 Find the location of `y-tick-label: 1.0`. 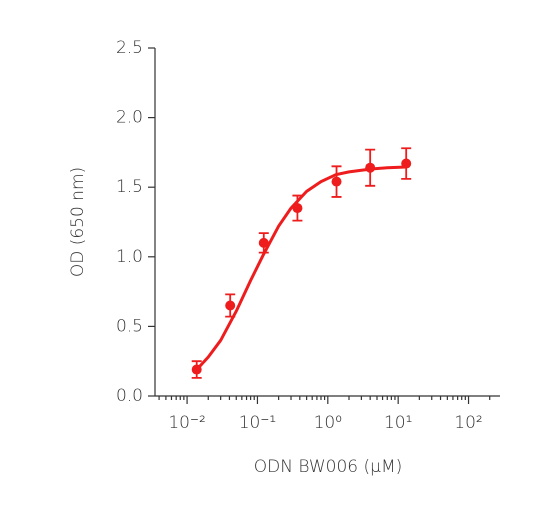

y-tick-label: 1.0 is located at coordinates (129, 257).